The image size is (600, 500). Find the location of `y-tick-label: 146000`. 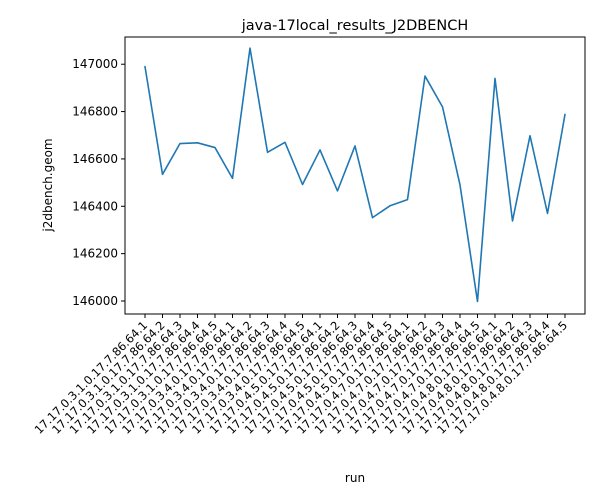

y-tick-label: 146000 is located at coordinates (95, 301).